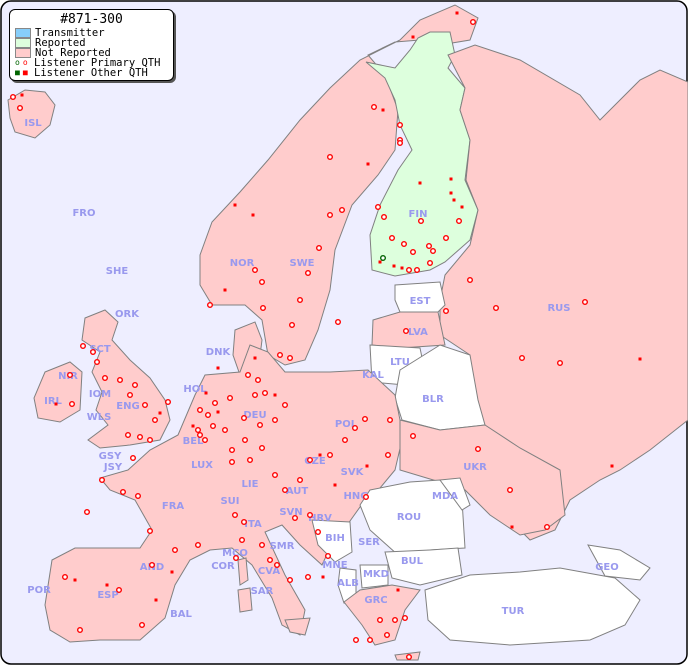  I want to click on country-label-dnk: DNK, so click(219, 352).